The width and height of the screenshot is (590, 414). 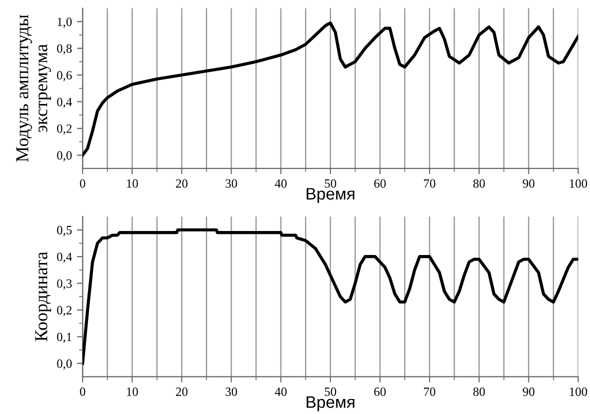 What do you see at coordinates (34, 88) in the screenshot?
I see `y-axis-title: Модуль амплитуды экстремума` at bounding box center [34, 88].